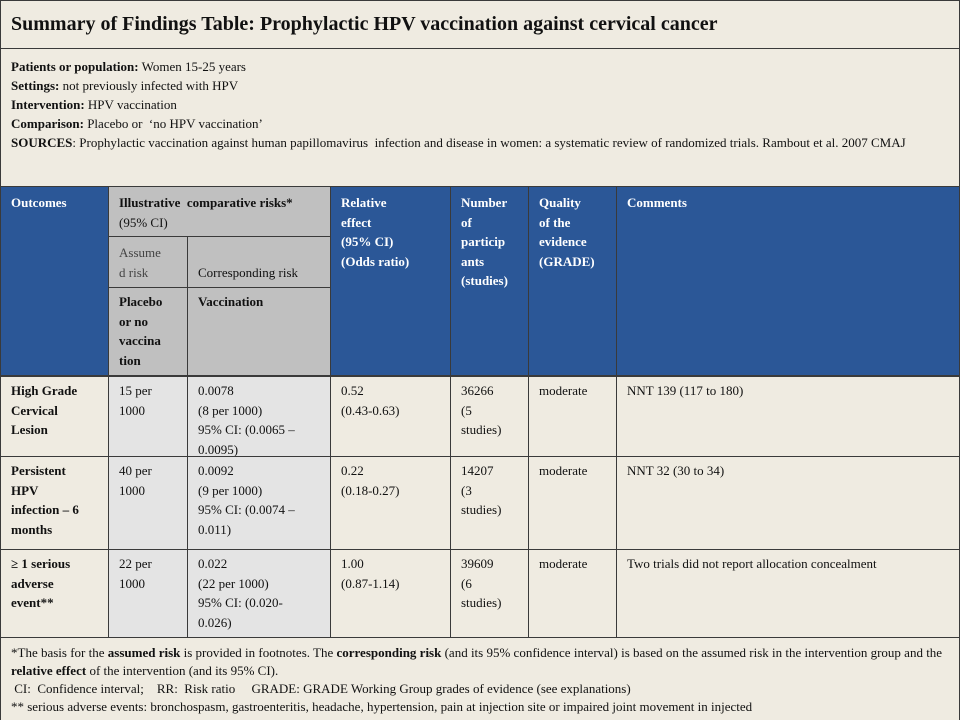 This screenshot has width=960, height=720. I want to click on header-text: (studies), so click(484, 280).